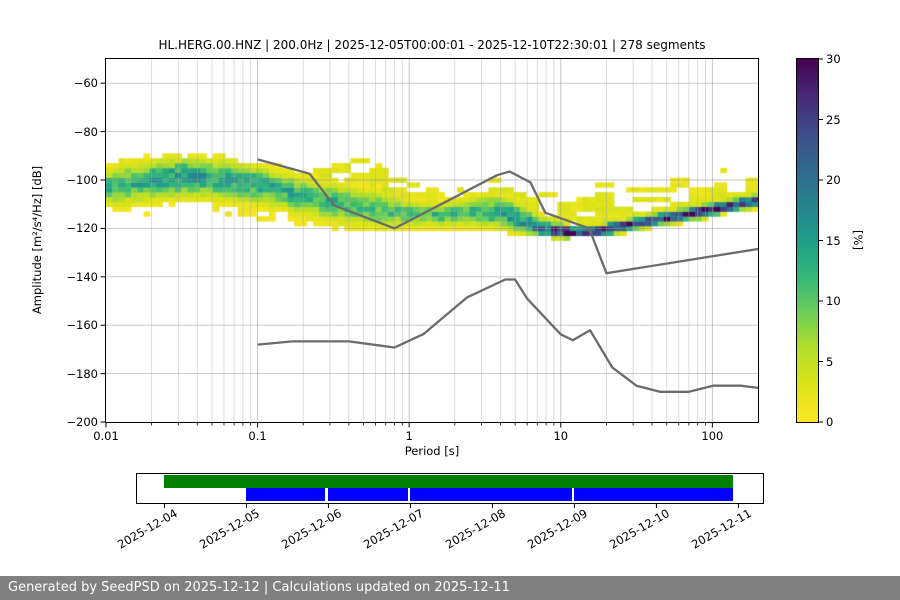  Describe the element at coordinates (82, 276) in the screenshot. I see `y-tick-label: −140` at that location.